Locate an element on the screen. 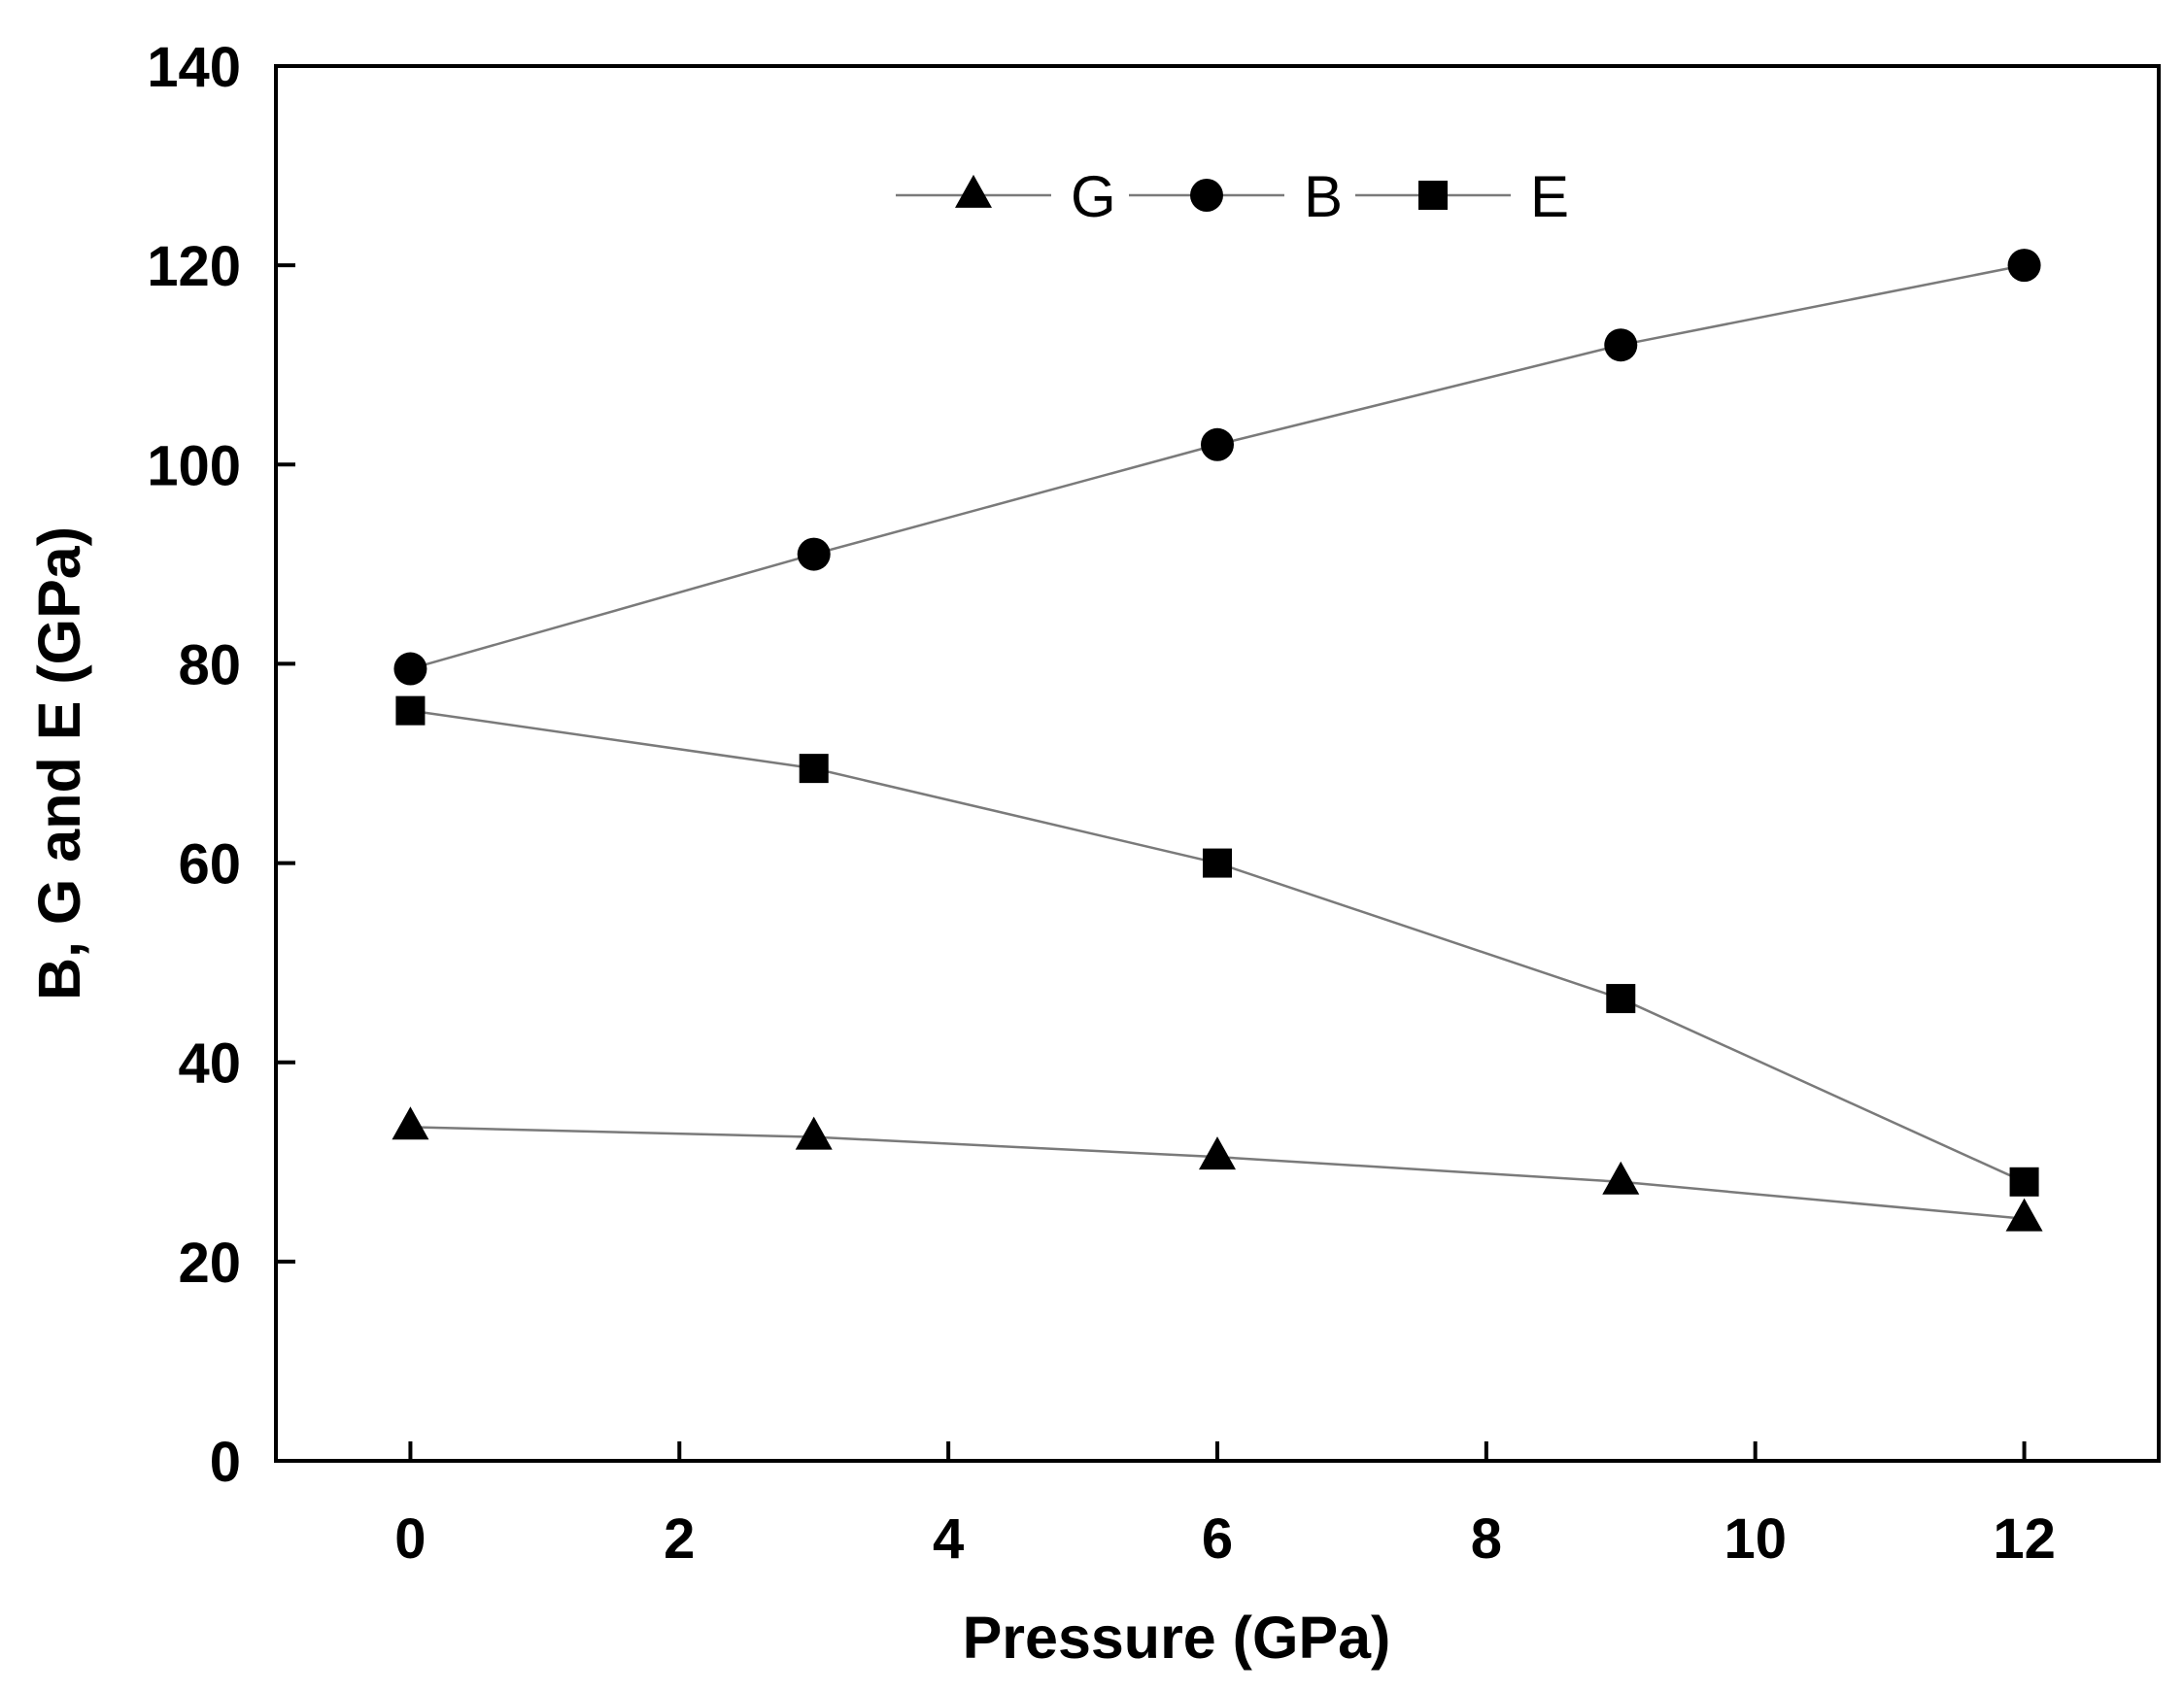  x-tick-label: 6 is located at coordinates (1217, 1539).